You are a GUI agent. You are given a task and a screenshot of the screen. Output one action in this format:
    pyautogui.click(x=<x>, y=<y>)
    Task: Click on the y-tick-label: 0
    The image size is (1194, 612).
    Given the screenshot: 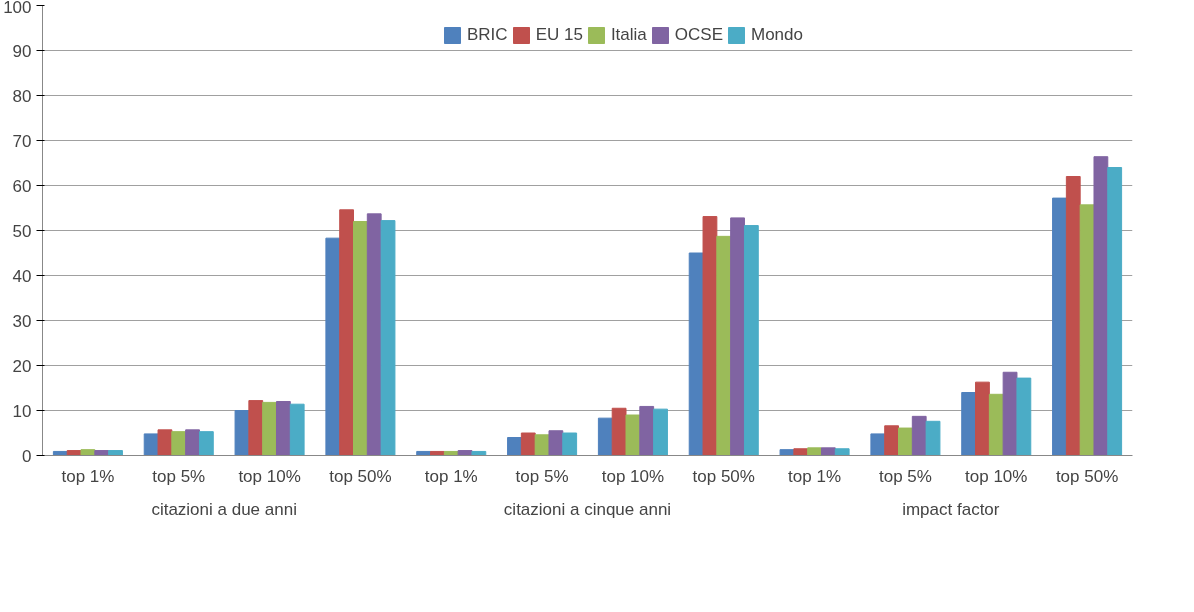 What is the action you would take?
    pyautogui.click(x=27, y=456)
    